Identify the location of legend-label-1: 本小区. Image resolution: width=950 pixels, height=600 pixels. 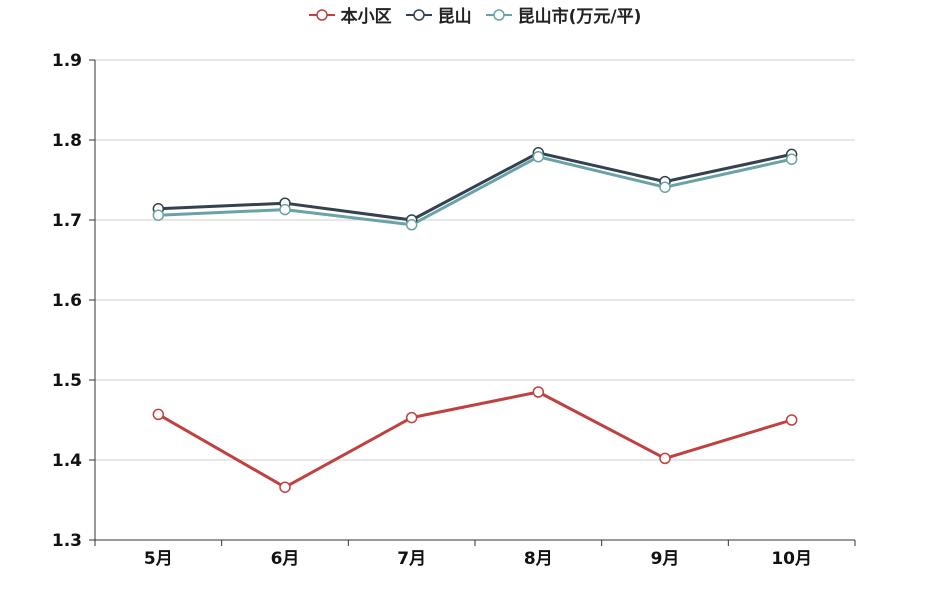
(366, 17).